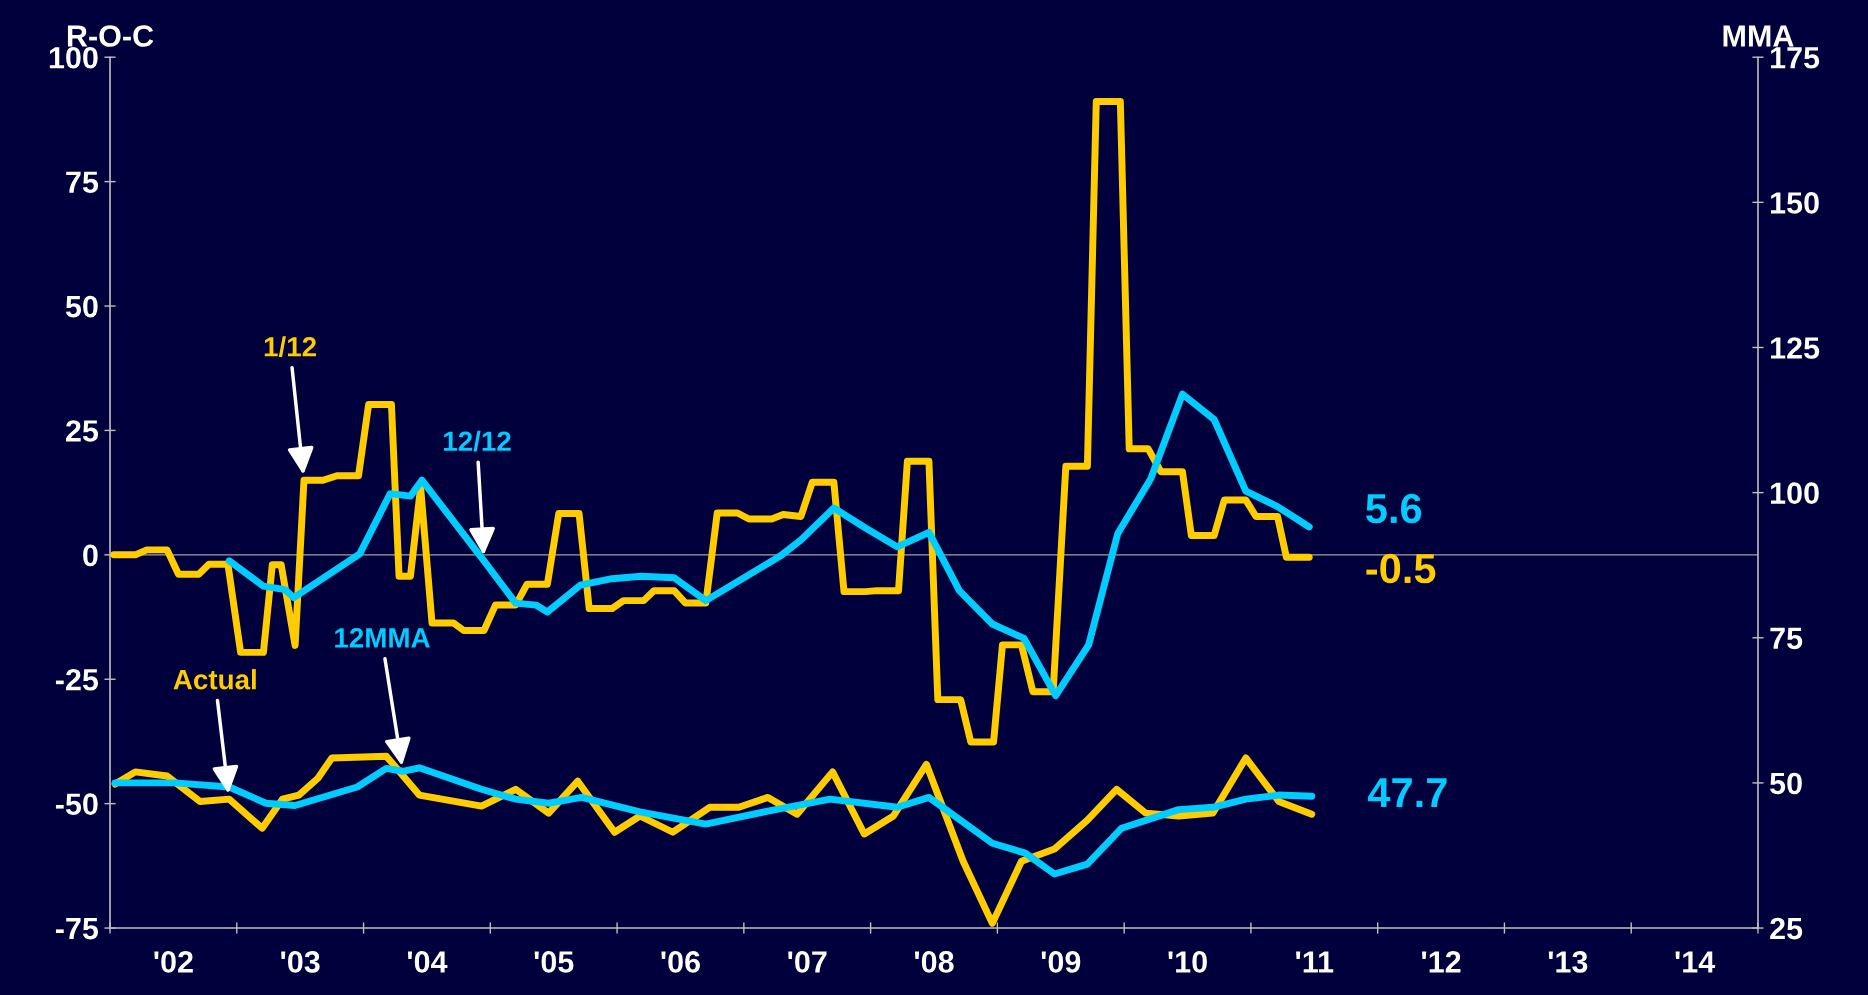  Describe the element at coordinates (1786, 928) in the screenshot. I see `y2-tick-label: 25` at that location.